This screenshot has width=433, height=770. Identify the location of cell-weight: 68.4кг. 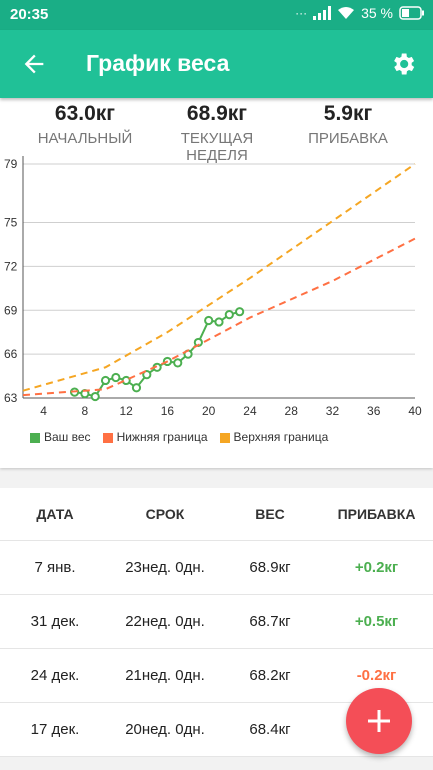
(270, 729).